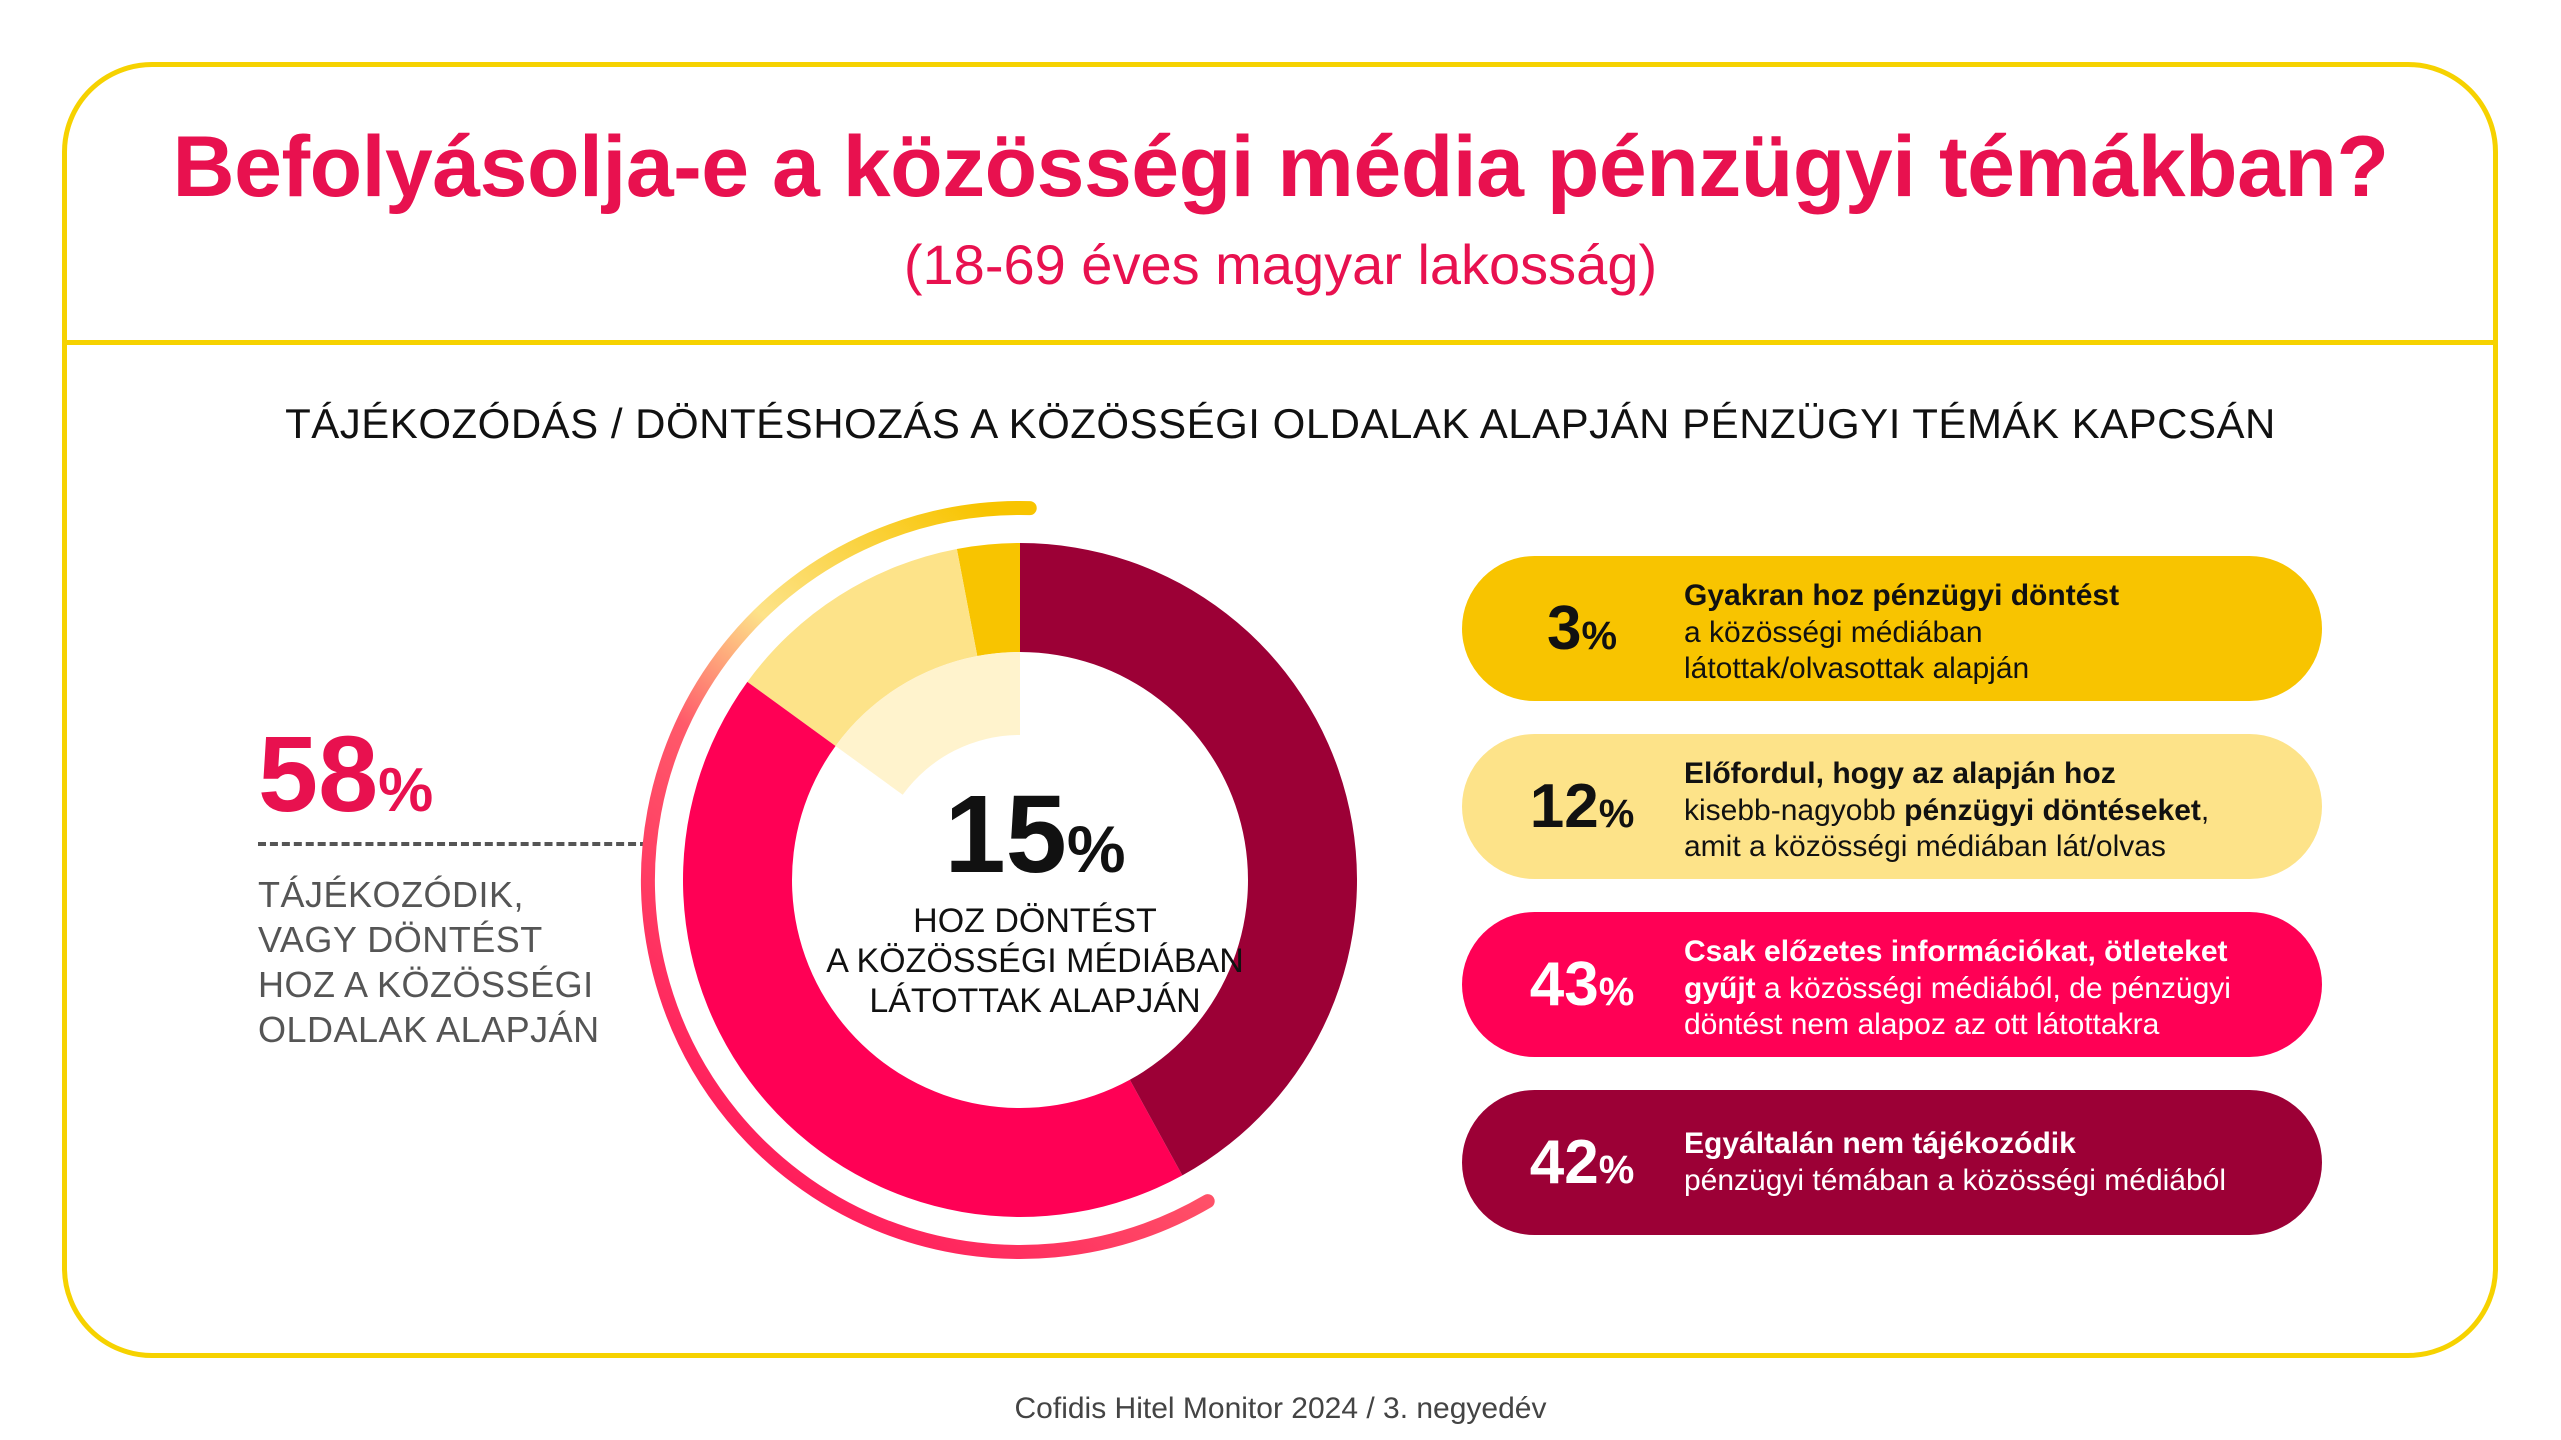 The image size is (2561, 1440). What do you see at coordinates (1582, 1162) in the screenshot?
I see `card-percent: 42%` at bounding box center [1582, 1162].